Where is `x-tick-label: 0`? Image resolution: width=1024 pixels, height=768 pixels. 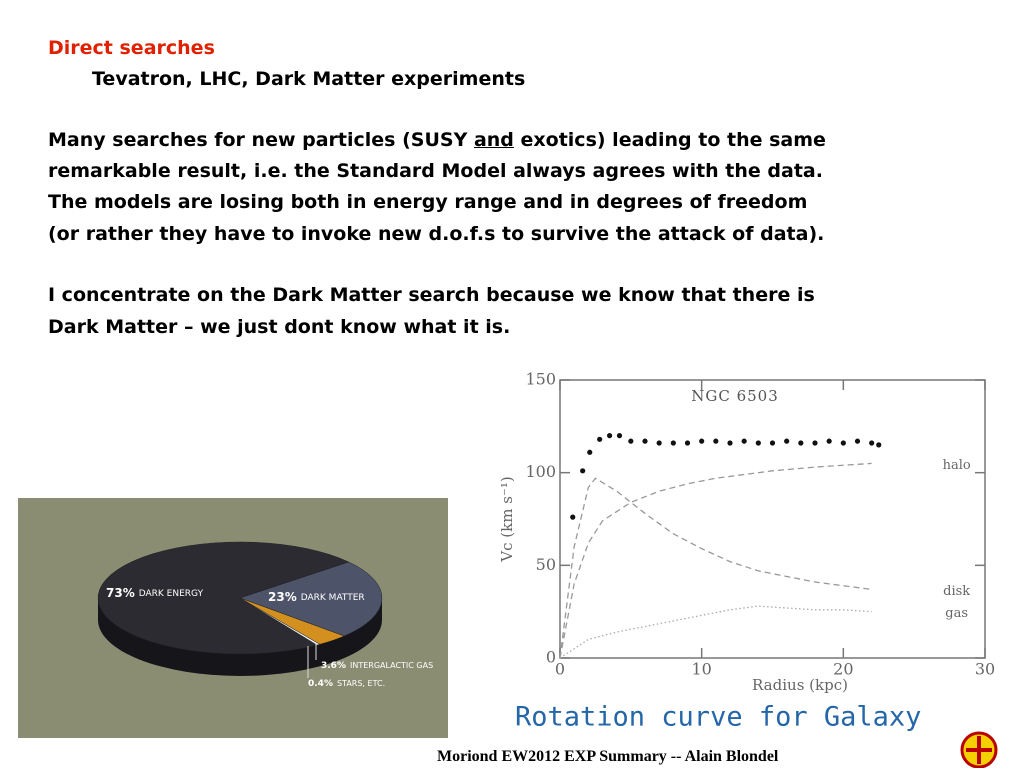
x-tick-label: 0 is located at coordinates (560, 669).